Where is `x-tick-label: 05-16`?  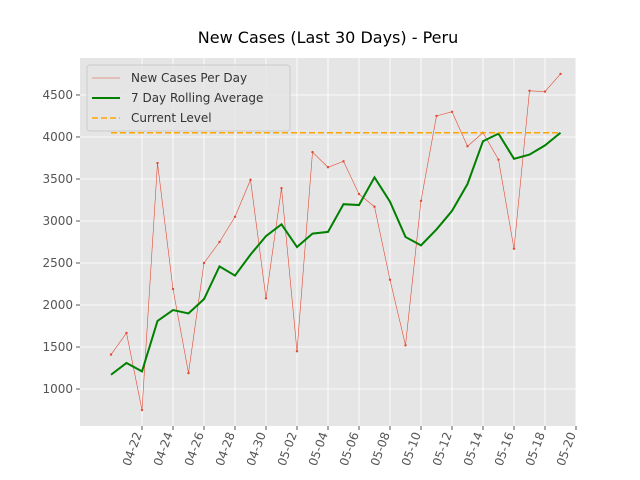
x-tick-label: 05-16 is located at coordinates (504, 449).